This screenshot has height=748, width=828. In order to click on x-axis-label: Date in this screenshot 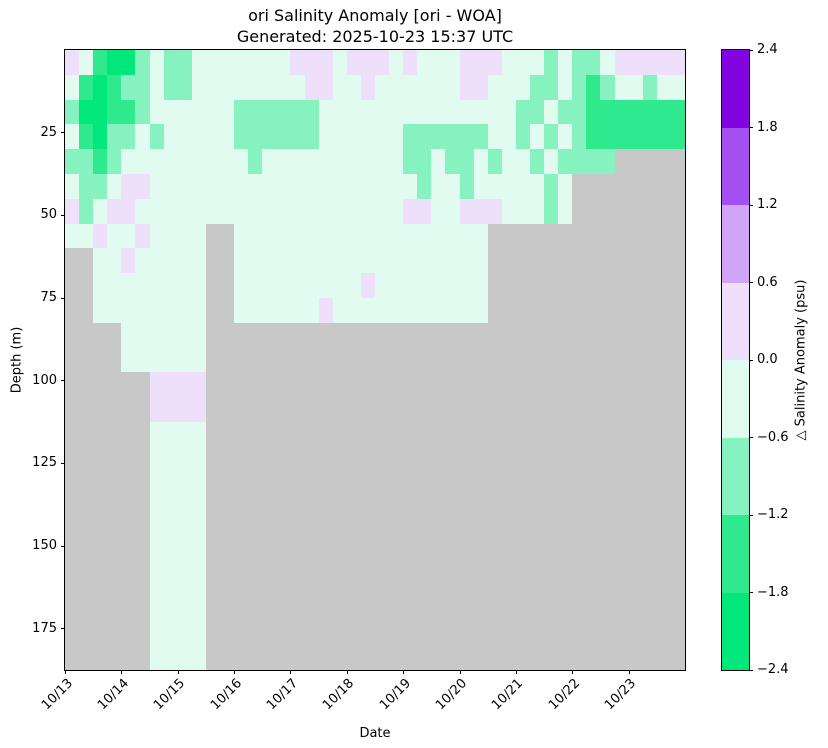, I will do `click(375, 733)`.